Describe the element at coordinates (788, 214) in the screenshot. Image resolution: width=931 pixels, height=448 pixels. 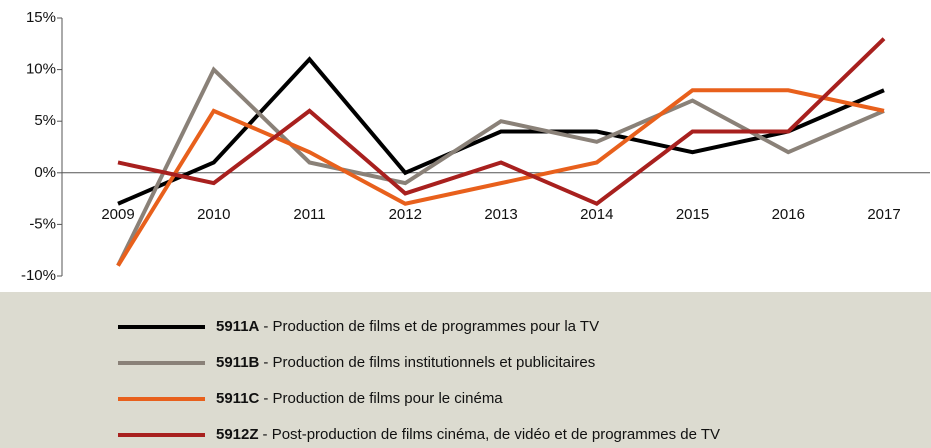
I see `x-tick-label: 2016` at that location.